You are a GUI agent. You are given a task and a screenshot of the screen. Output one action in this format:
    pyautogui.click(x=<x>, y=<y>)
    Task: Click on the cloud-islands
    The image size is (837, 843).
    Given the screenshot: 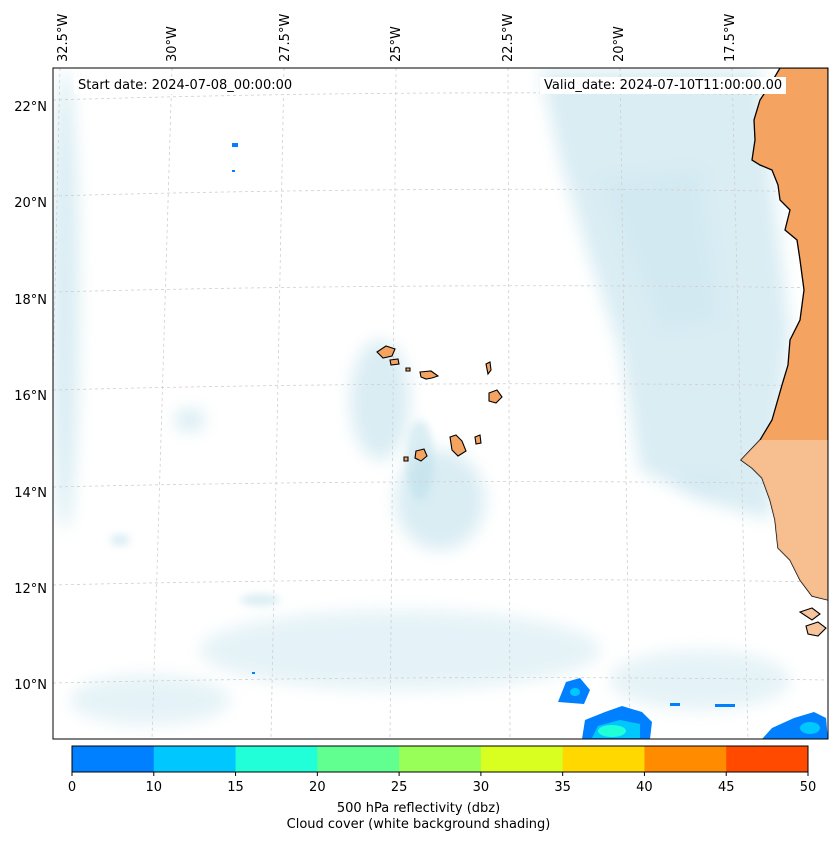 What is the action you would take?
    pyautogui.click(x=380, y=400)
    